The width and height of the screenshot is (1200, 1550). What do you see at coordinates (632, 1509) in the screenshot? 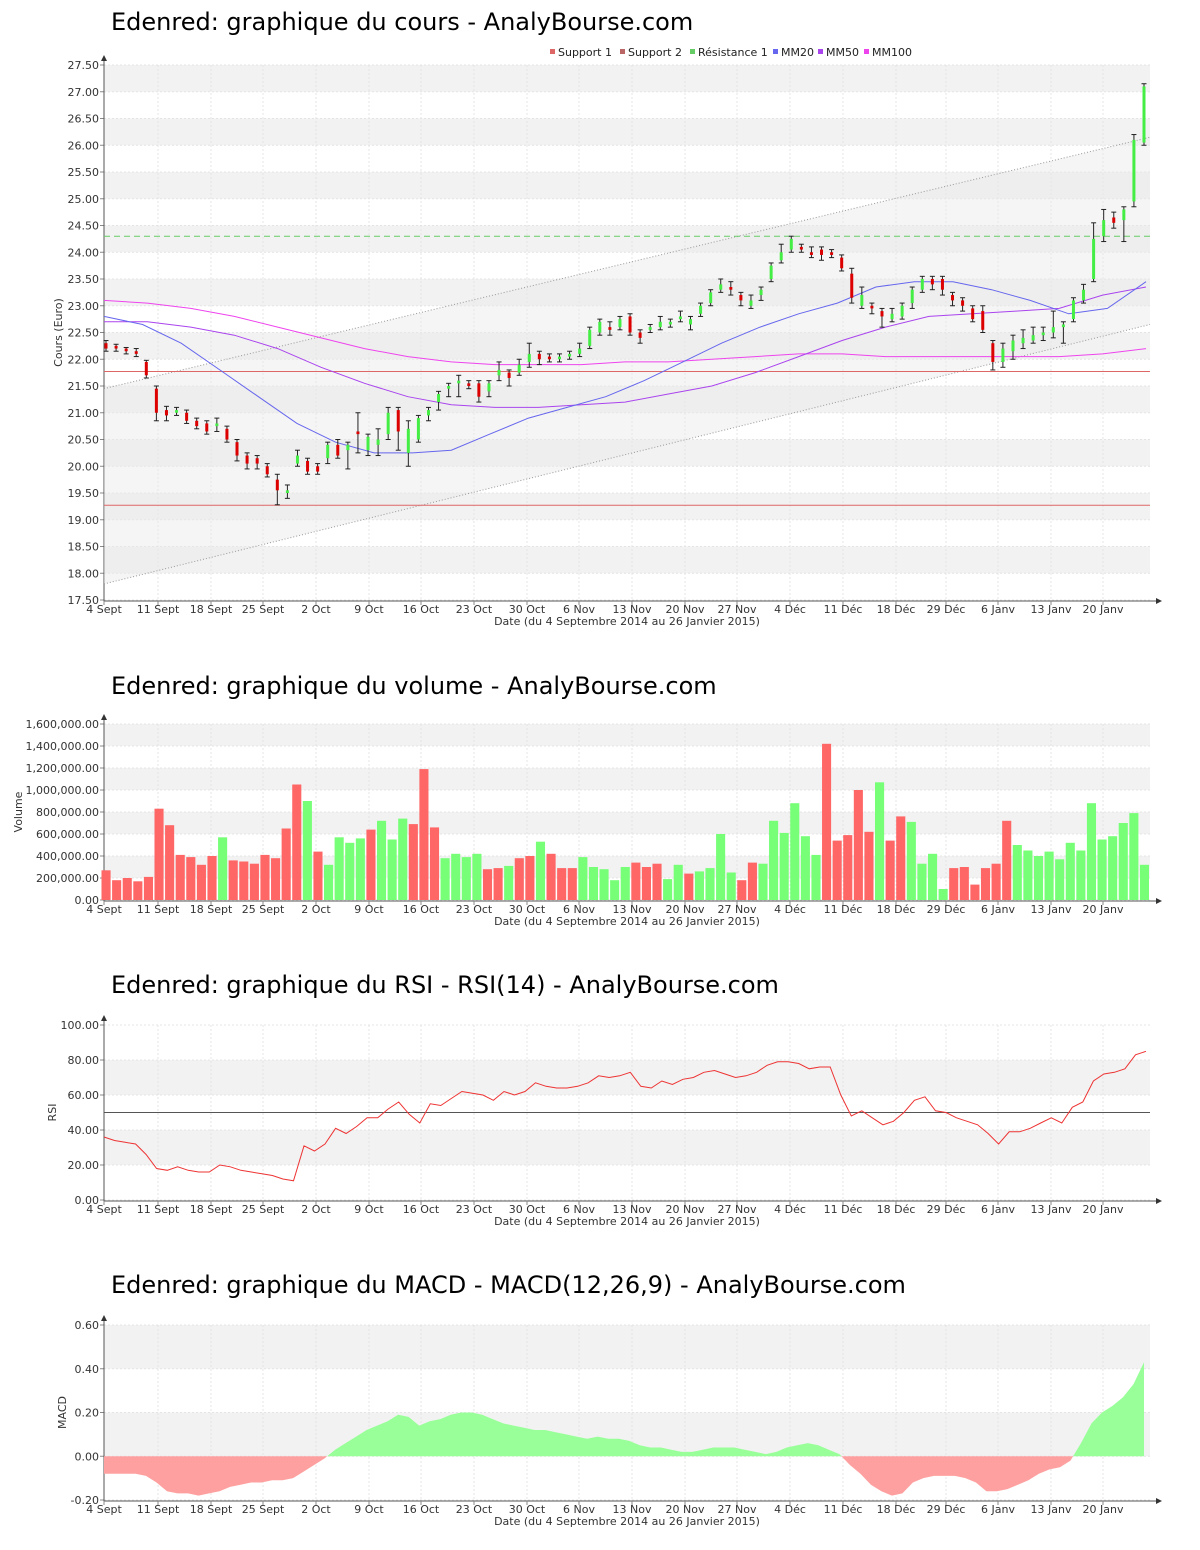
I see `macd-xtick-label: 13 Nov` at bounding box center [632, 1509].